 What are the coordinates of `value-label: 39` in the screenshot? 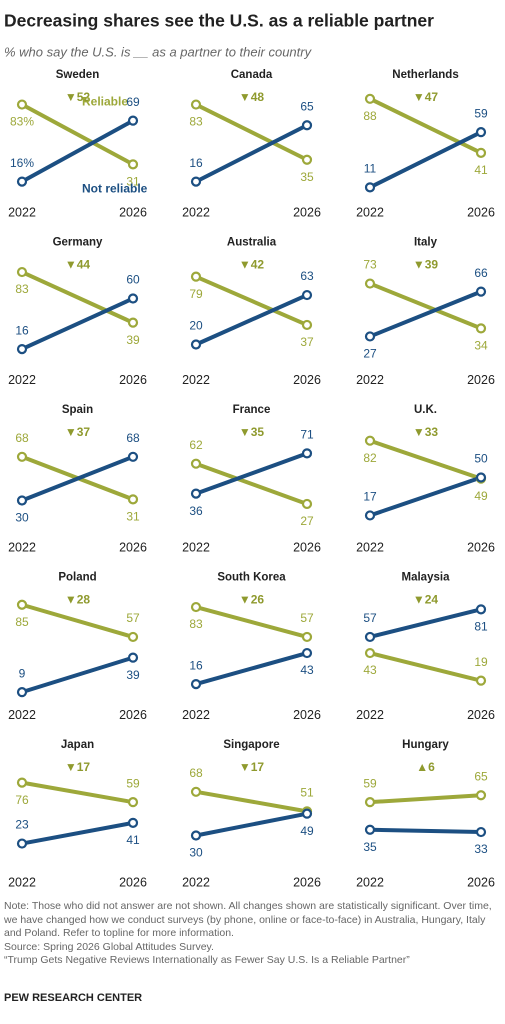 It's located at (133, 340).